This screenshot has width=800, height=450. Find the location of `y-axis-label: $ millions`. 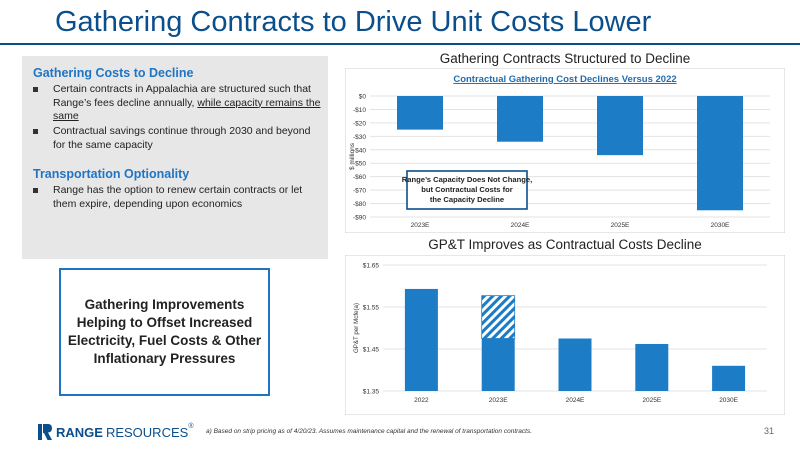

y-axis-label: $ millions is located at coordinates (352, 156).